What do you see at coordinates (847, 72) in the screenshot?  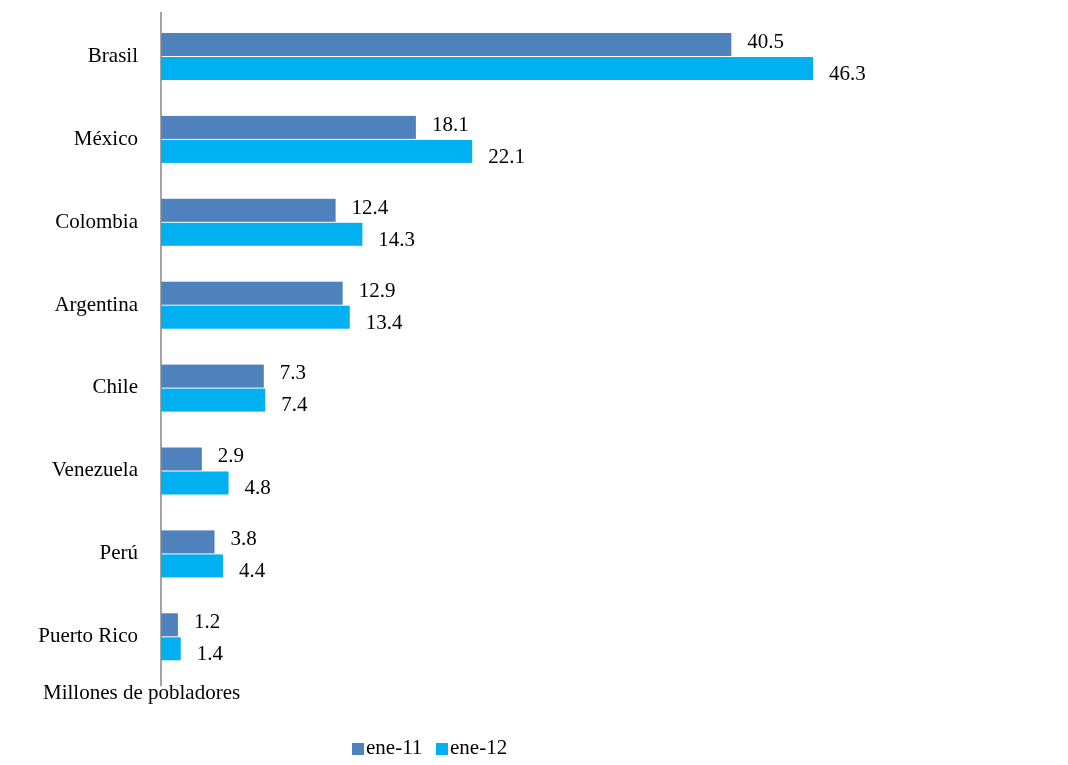 I see `data-label: 46.3` at bounding box center [847, 72].